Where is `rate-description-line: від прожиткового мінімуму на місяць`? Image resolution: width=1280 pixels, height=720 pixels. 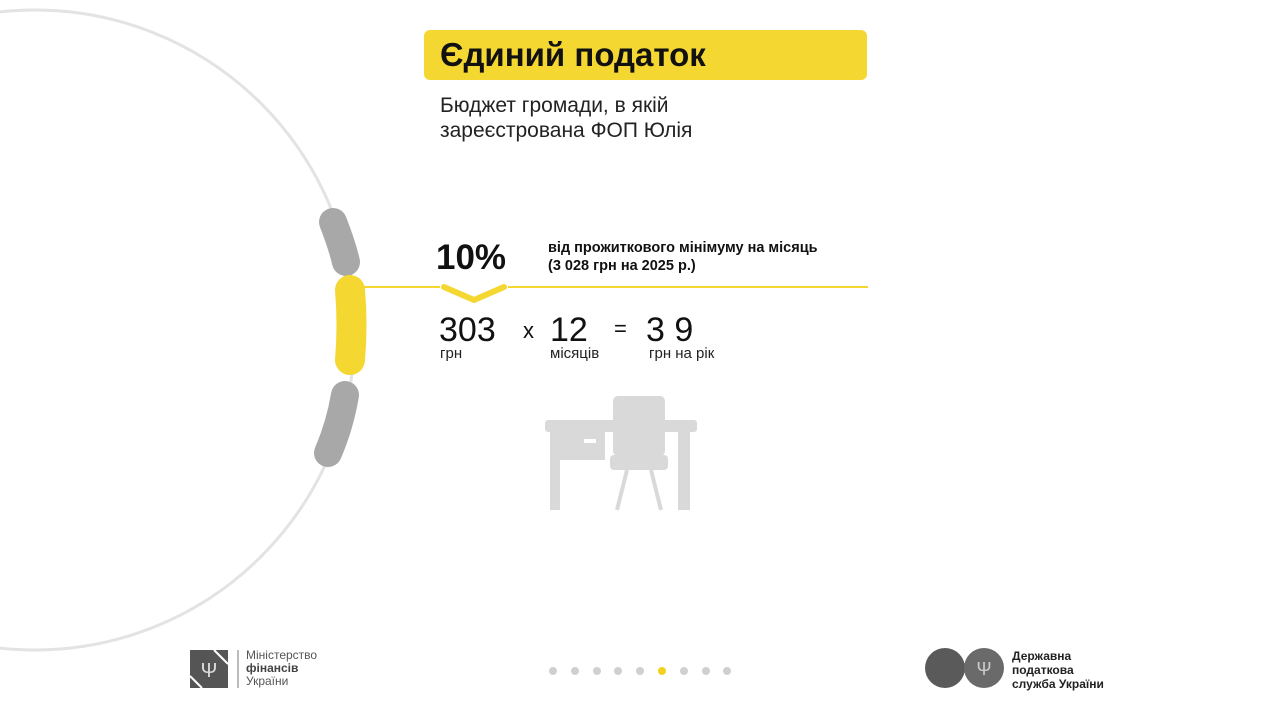
rate-description-line: від прожиткового мінімуму на місяць is located at coordinates (683, 248).